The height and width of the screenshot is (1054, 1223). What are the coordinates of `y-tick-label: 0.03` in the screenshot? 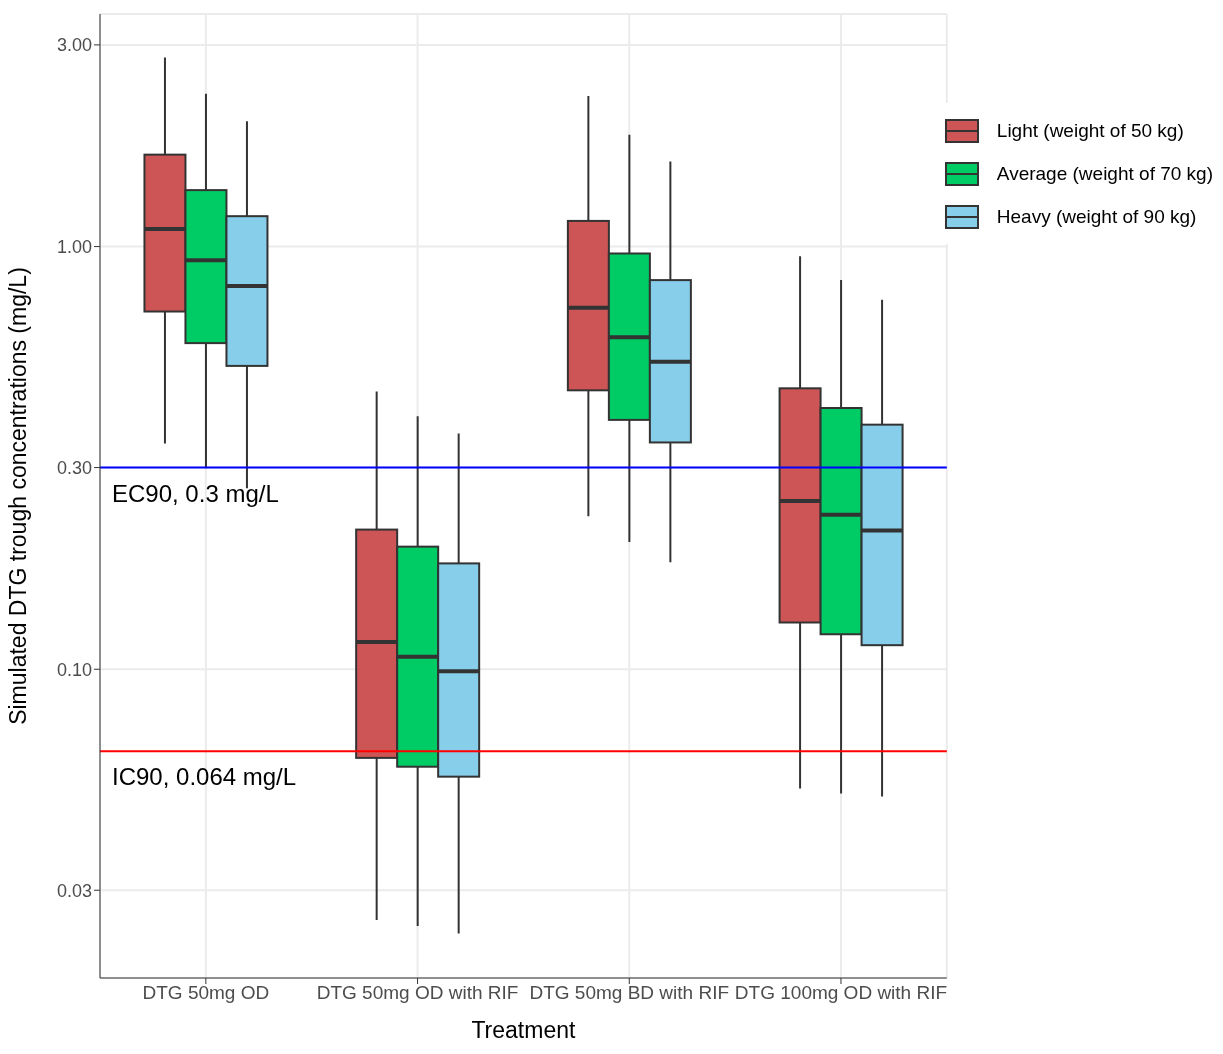 It's located at (74, 890).